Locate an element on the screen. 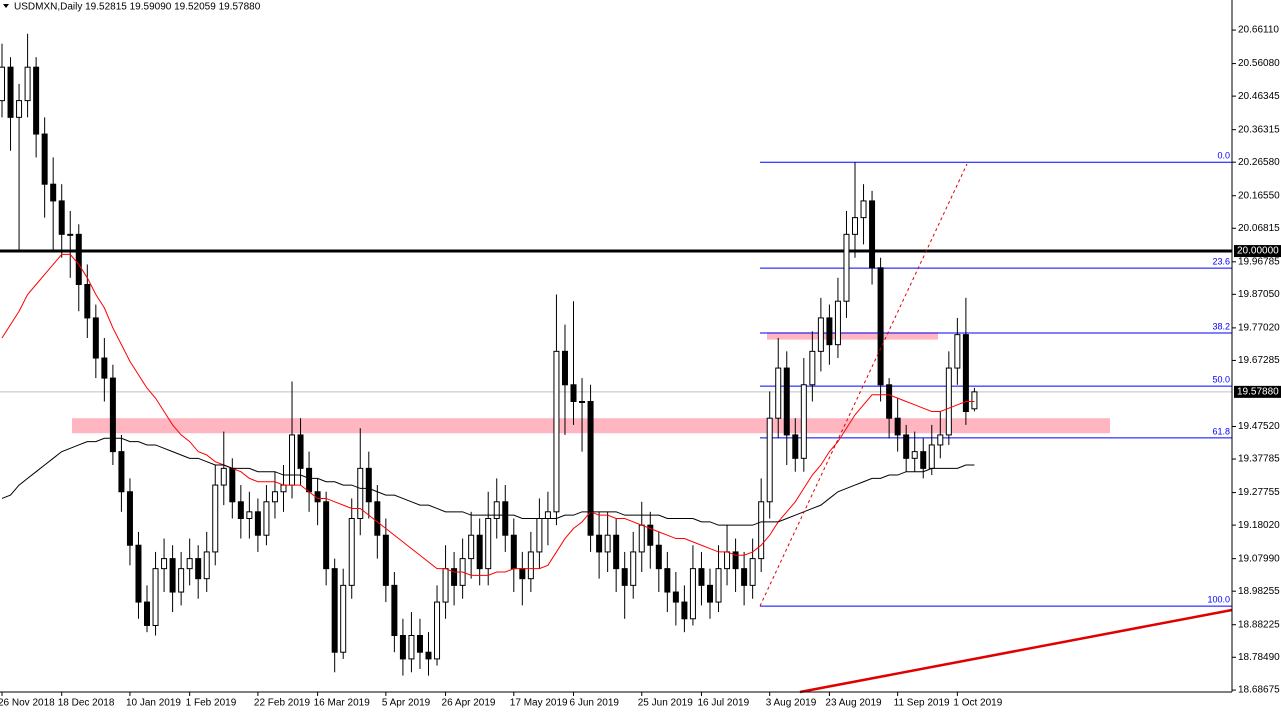 This screenshot has width=1281, height=715. x-tick-label: 23 Aug 2019 is located at coordinates (853, 703).